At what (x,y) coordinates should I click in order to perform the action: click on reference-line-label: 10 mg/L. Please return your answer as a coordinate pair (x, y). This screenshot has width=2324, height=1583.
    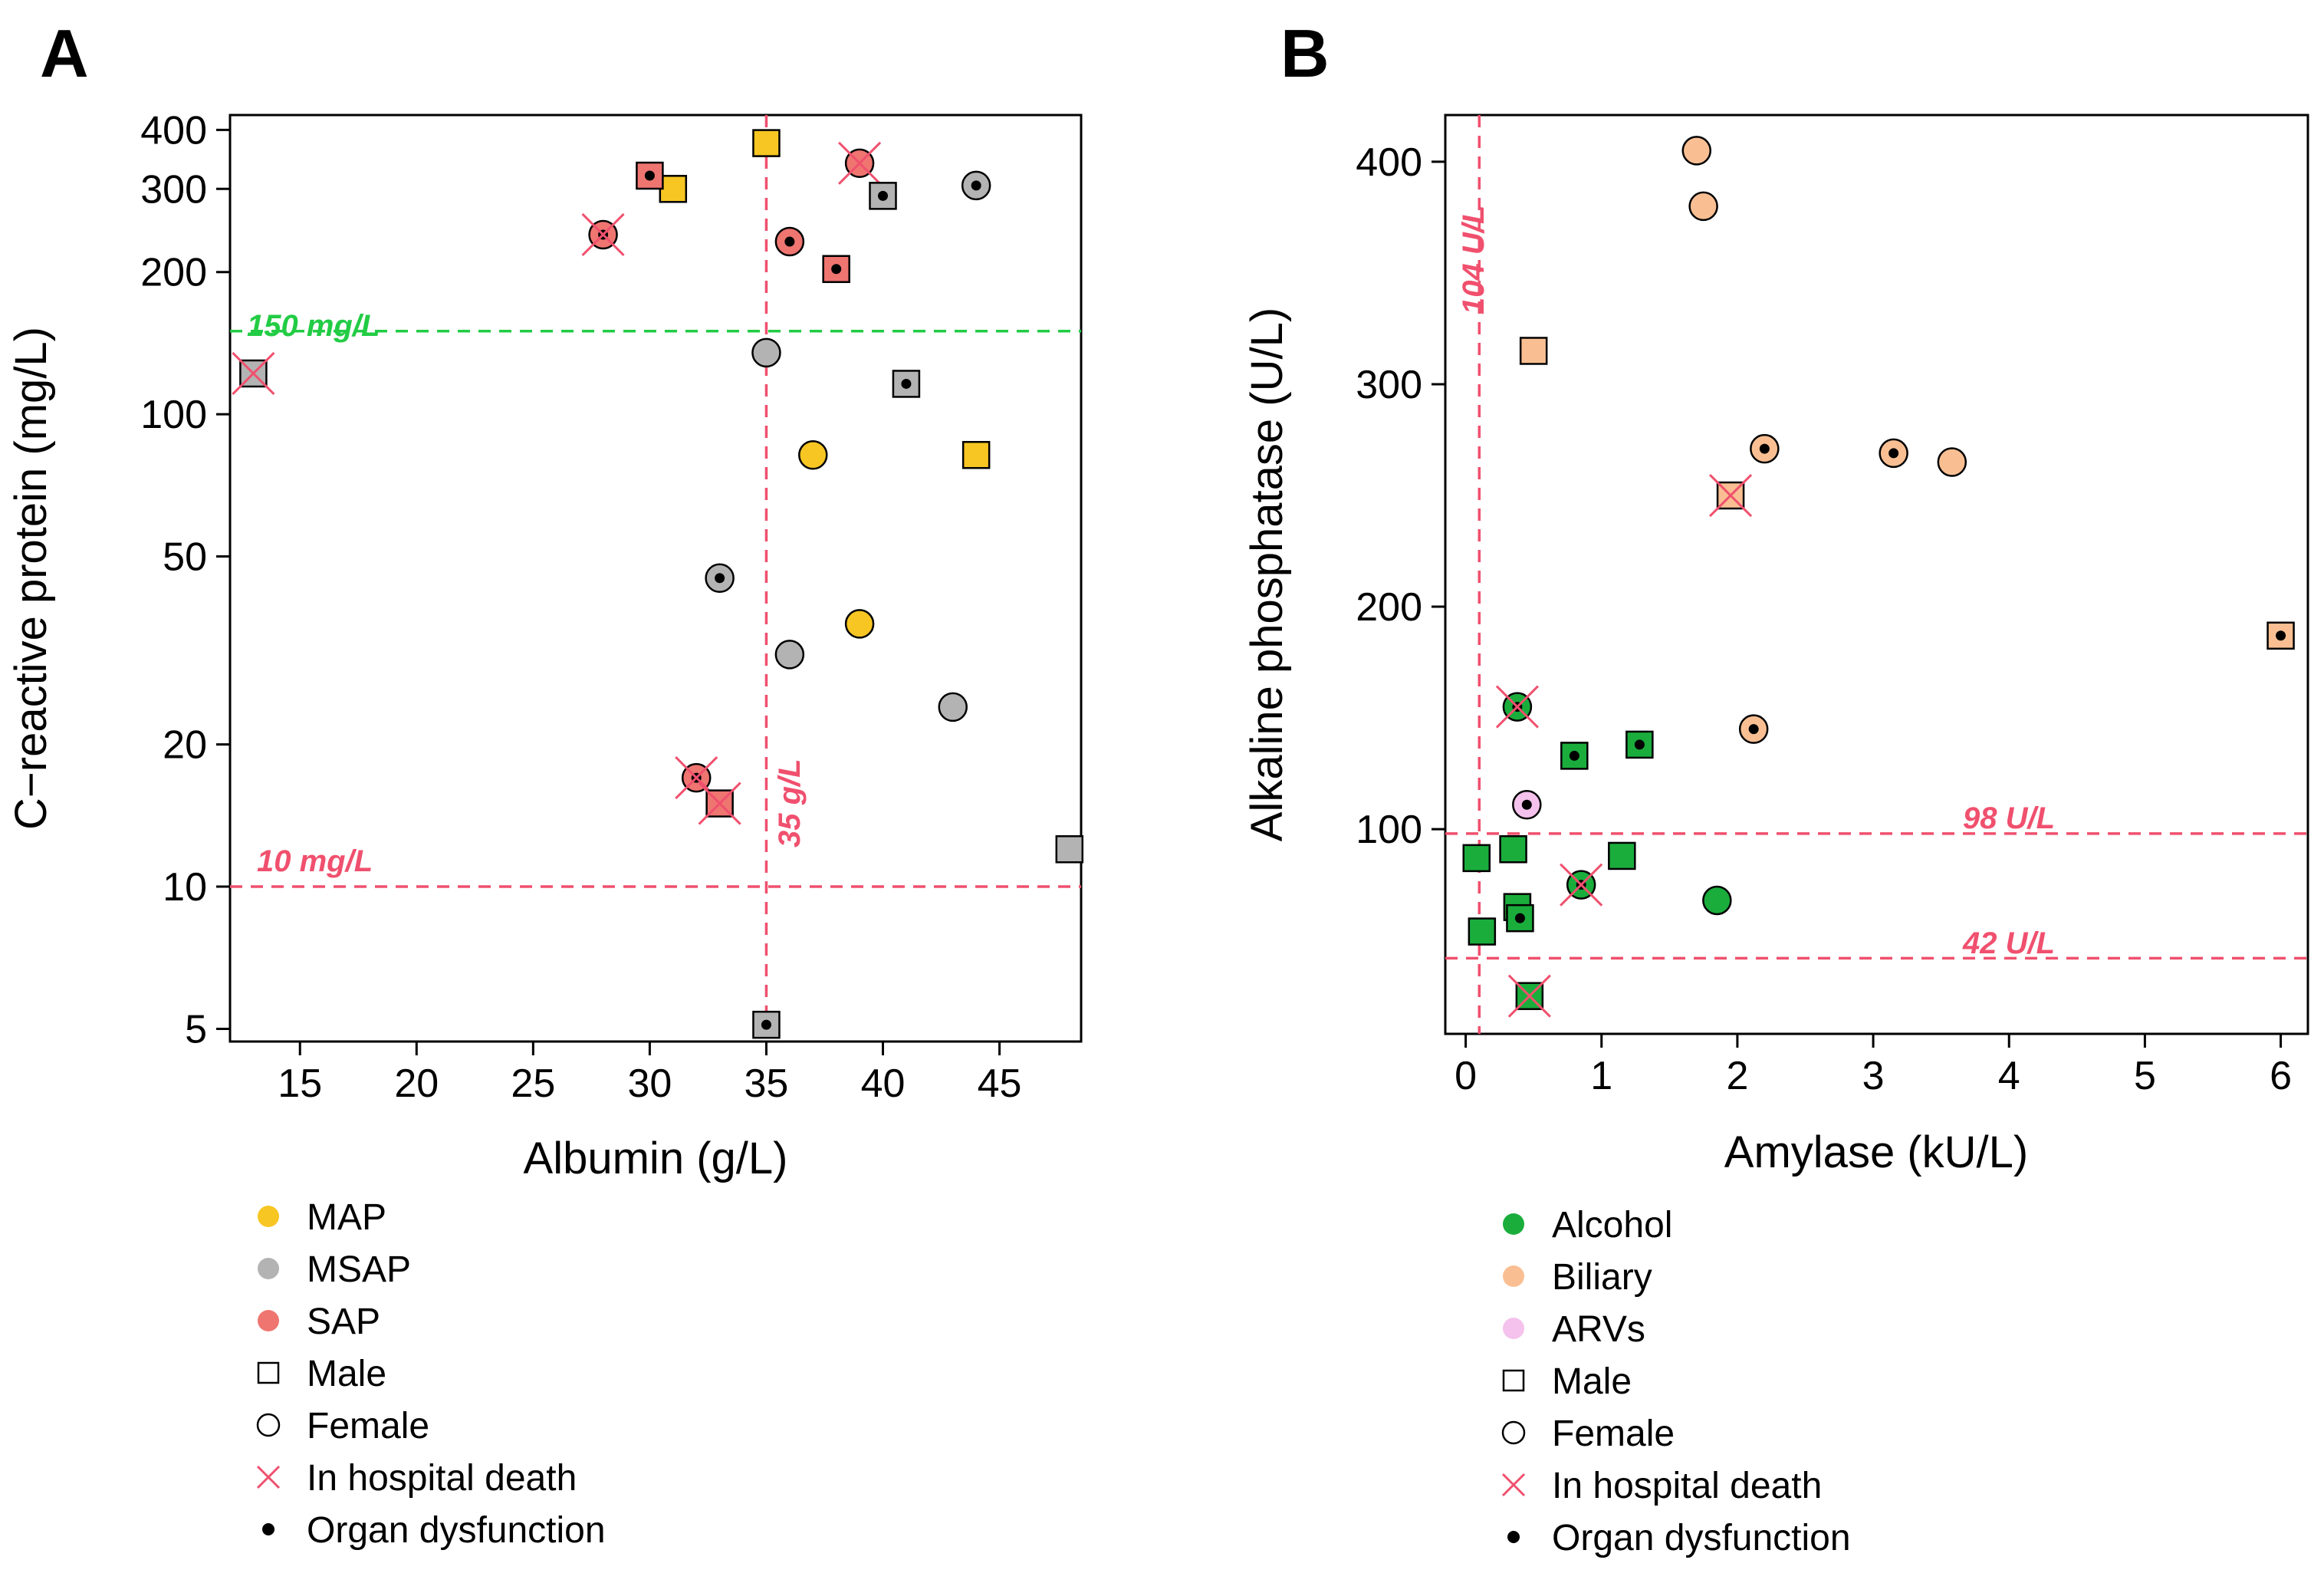
    Looking at the image, I should click on (315, 861).